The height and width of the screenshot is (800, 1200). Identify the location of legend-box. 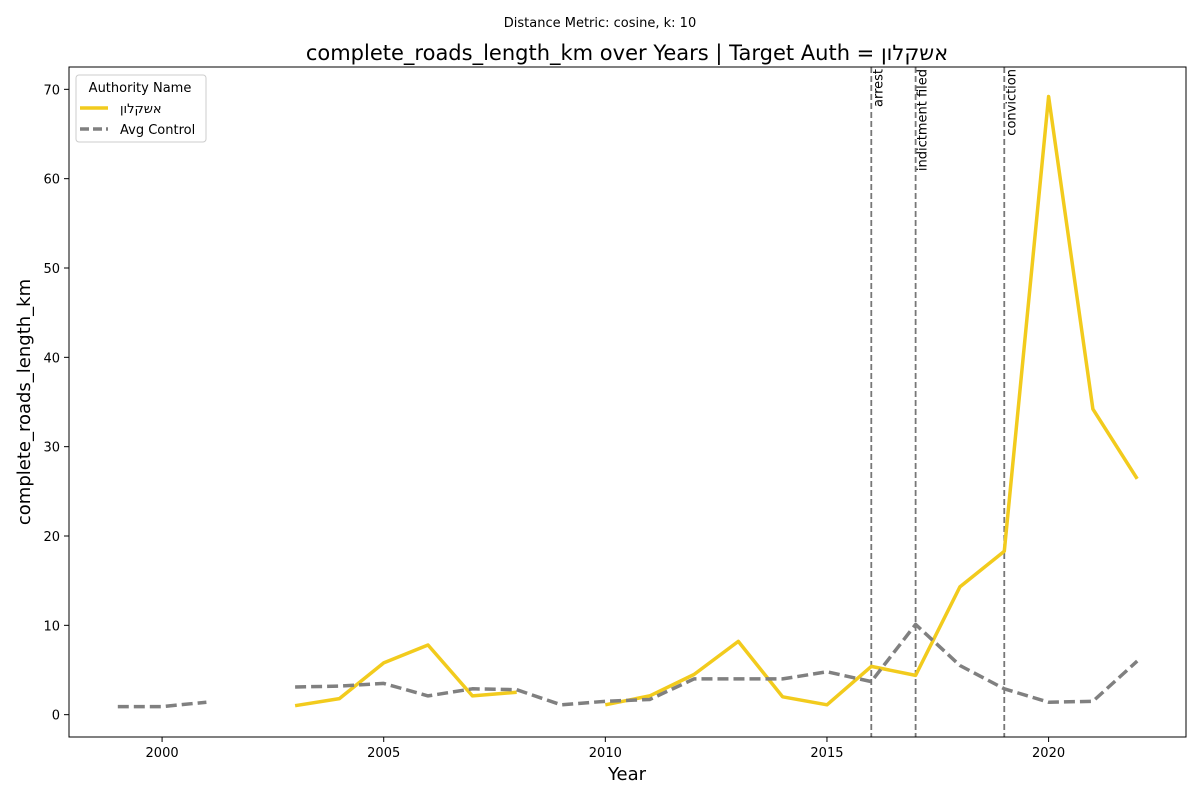
(141, 108).